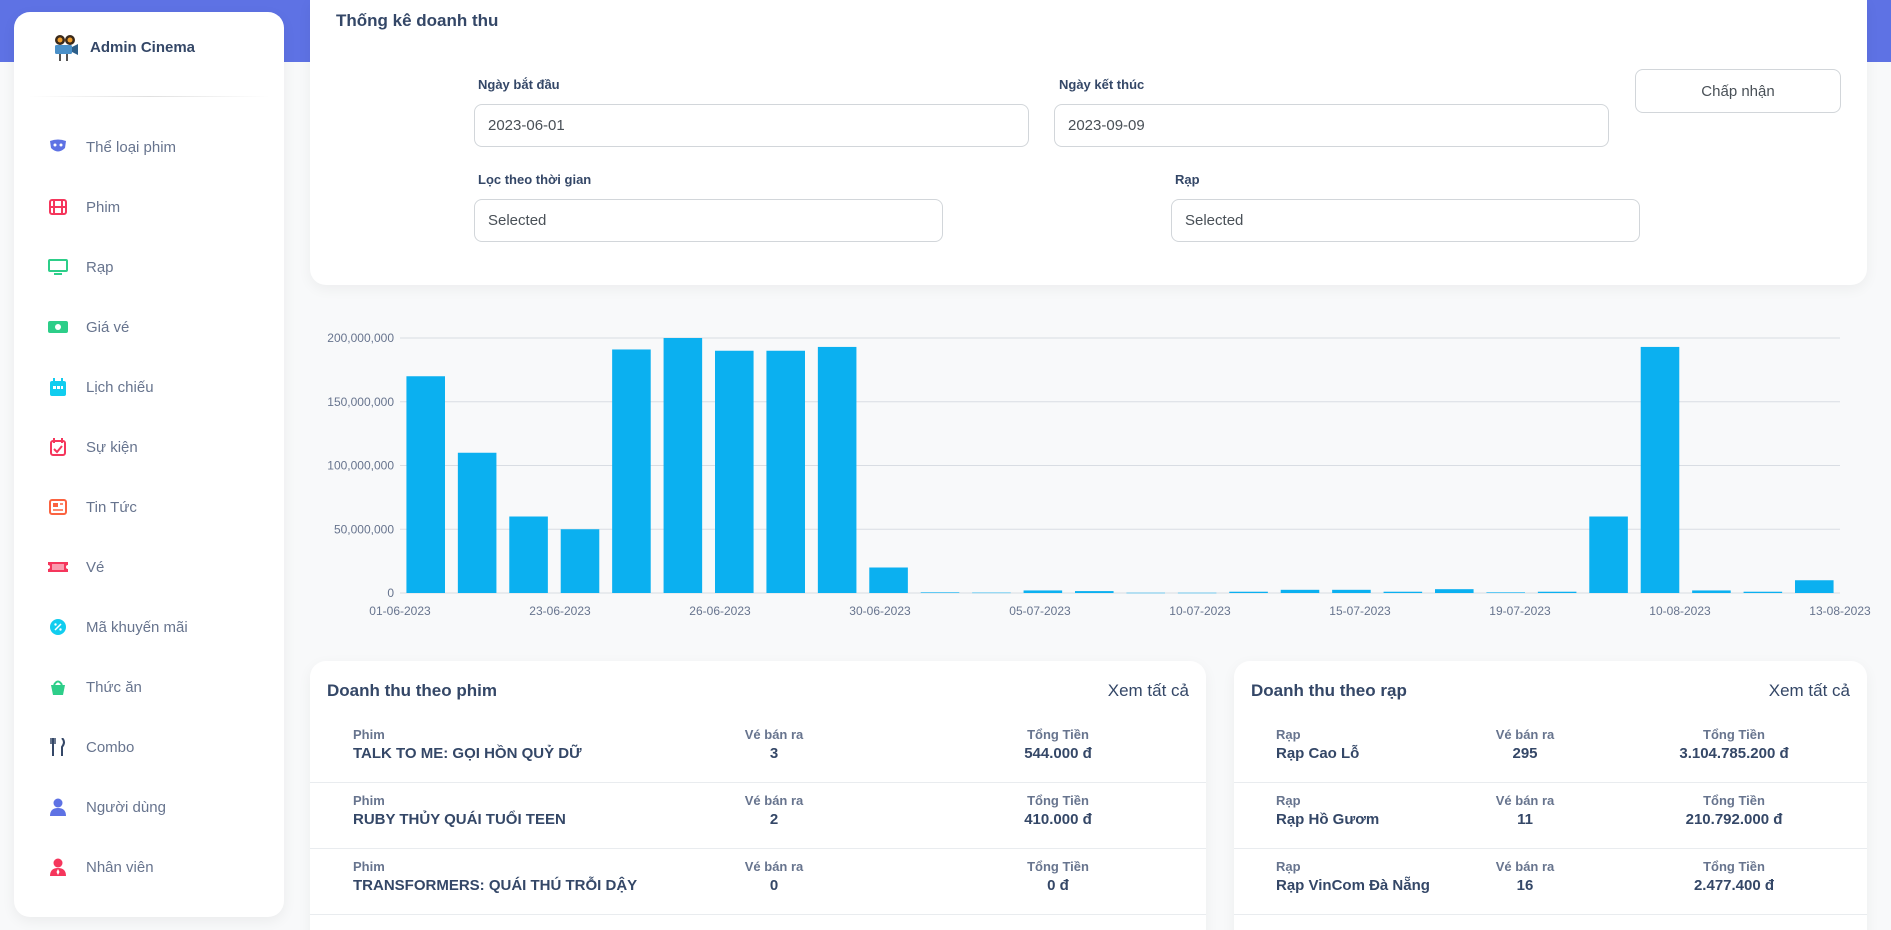  Describe the element at coordinates (149, 207) in the screenshot. I see `sidebar-item-film: Phim` at that location.